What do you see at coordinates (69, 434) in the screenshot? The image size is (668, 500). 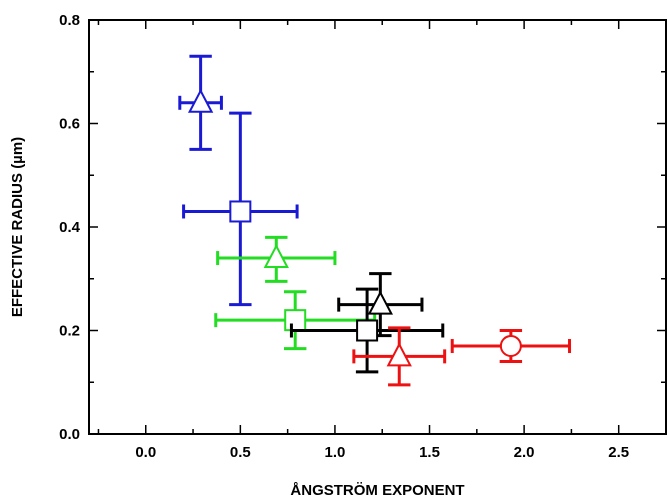 I see `y-tick-label: 0.0` at bounding box center [69, 434].